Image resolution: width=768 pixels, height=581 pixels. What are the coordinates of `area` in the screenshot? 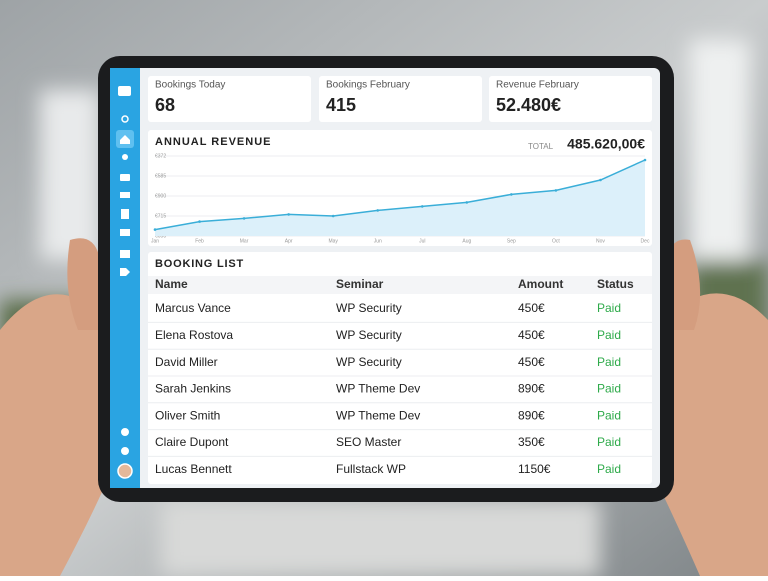 It's located at (400, 198).